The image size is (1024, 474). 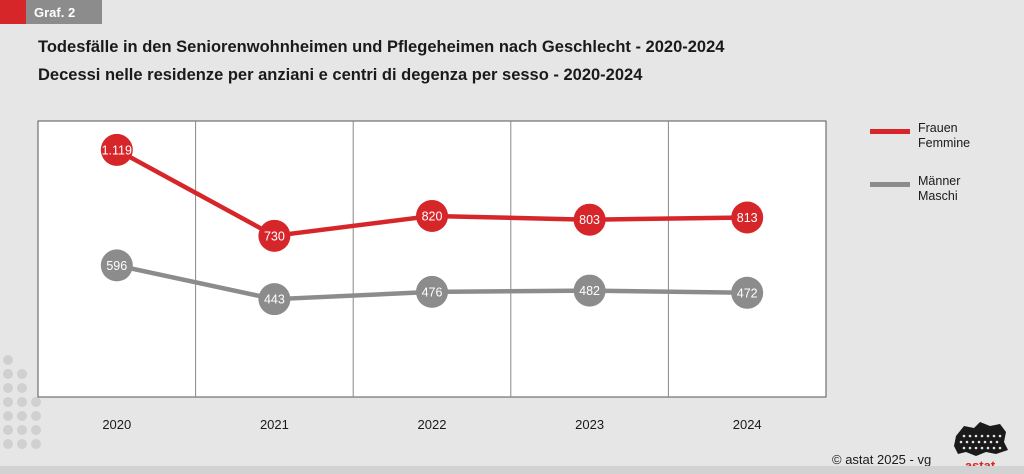 I want to click on data-label: 472, so click(x=747, y=293).